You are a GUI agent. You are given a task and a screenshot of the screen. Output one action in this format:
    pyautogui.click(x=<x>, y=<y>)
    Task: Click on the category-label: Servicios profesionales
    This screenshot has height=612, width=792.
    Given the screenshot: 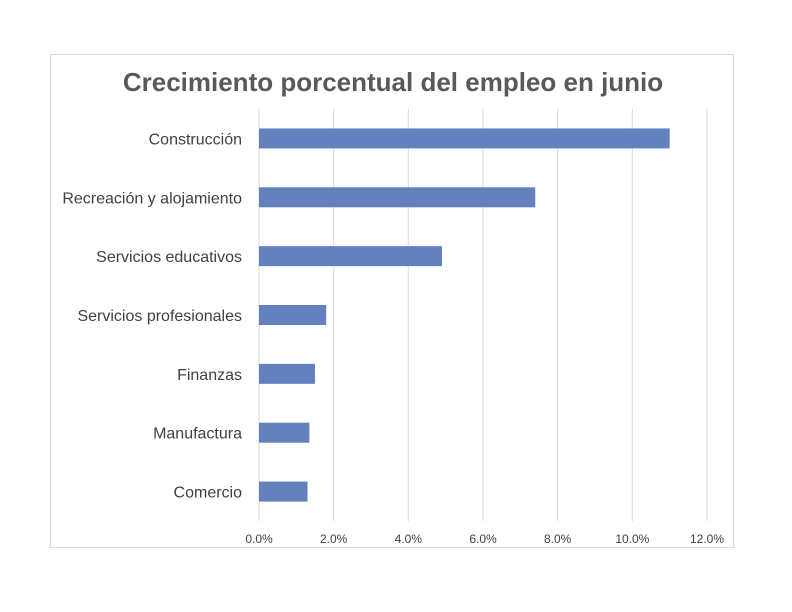 What is the action you would take?
    pyautogui.click(x=159, y=316)
    